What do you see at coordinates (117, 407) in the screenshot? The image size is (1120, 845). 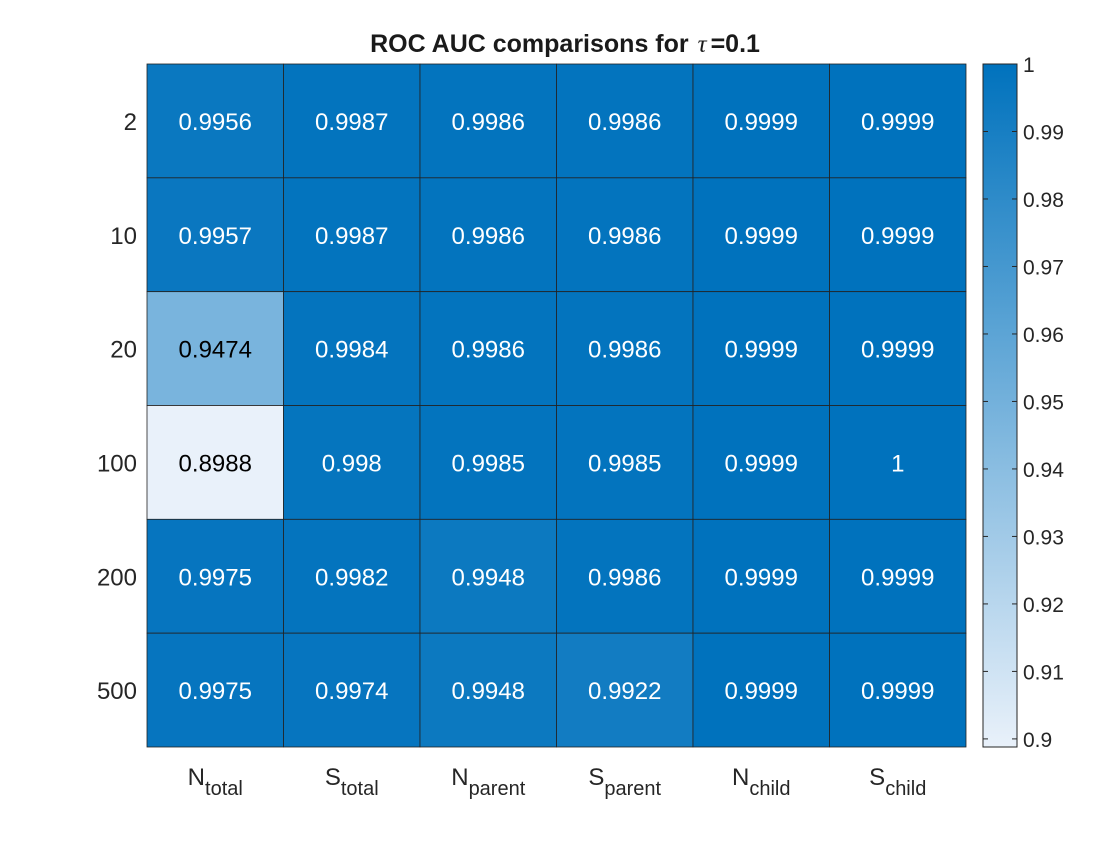 I see `row-labels: 2 10 20 100 200 500` at bounding box center [117, 407].